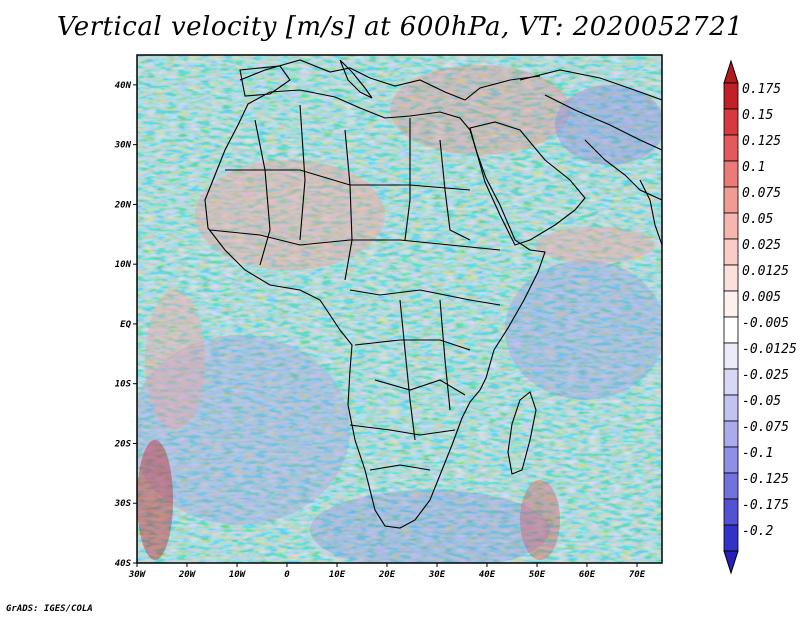  Describe the element at coordinates (123, 444) in the screenshot. I see `lat-tick-label: 20S` at that location.